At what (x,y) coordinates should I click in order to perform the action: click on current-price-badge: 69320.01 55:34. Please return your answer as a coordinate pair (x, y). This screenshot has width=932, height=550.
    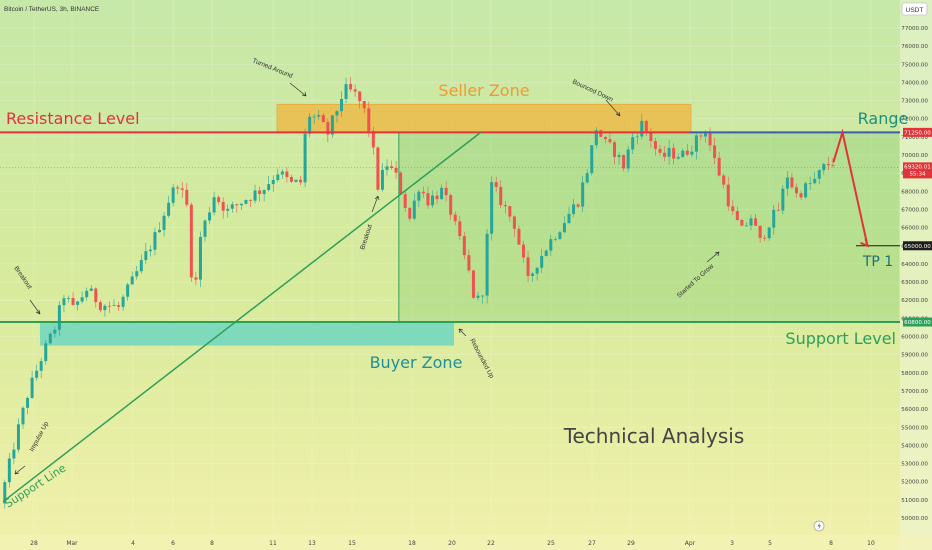
    Looking at the image, I should click on (917, 170).